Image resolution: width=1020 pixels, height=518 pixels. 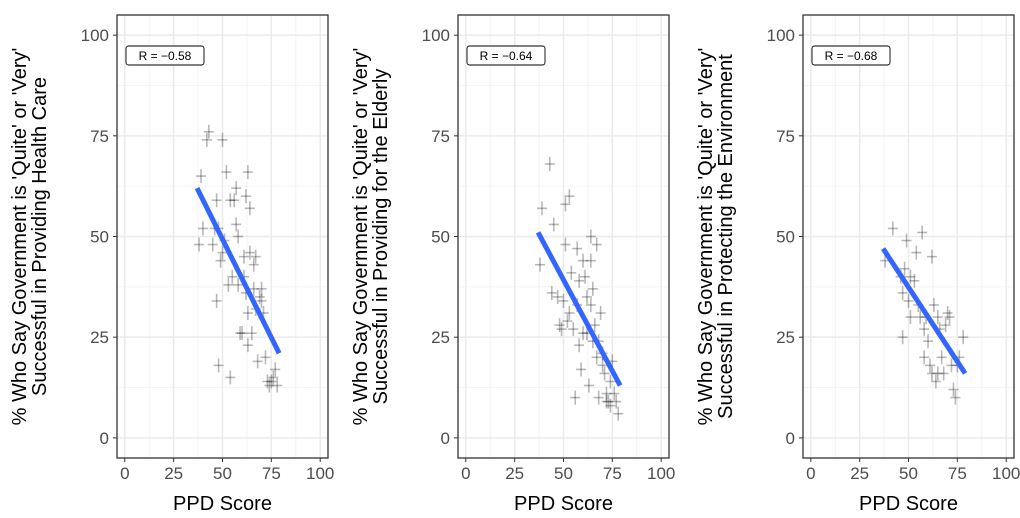 I want to click on y-axis-title-line-2: Successful in Protecting the Environment, so click(x=726, y=236).